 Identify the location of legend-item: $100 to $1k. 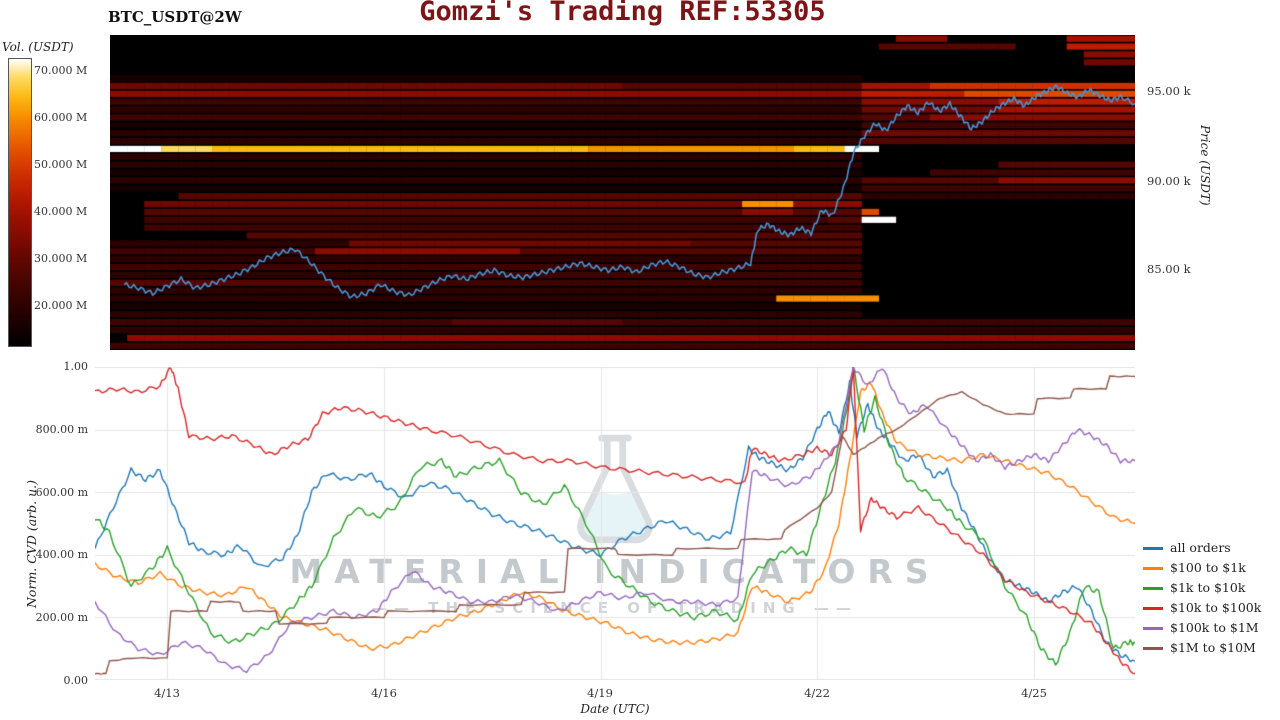
(1202, 568).